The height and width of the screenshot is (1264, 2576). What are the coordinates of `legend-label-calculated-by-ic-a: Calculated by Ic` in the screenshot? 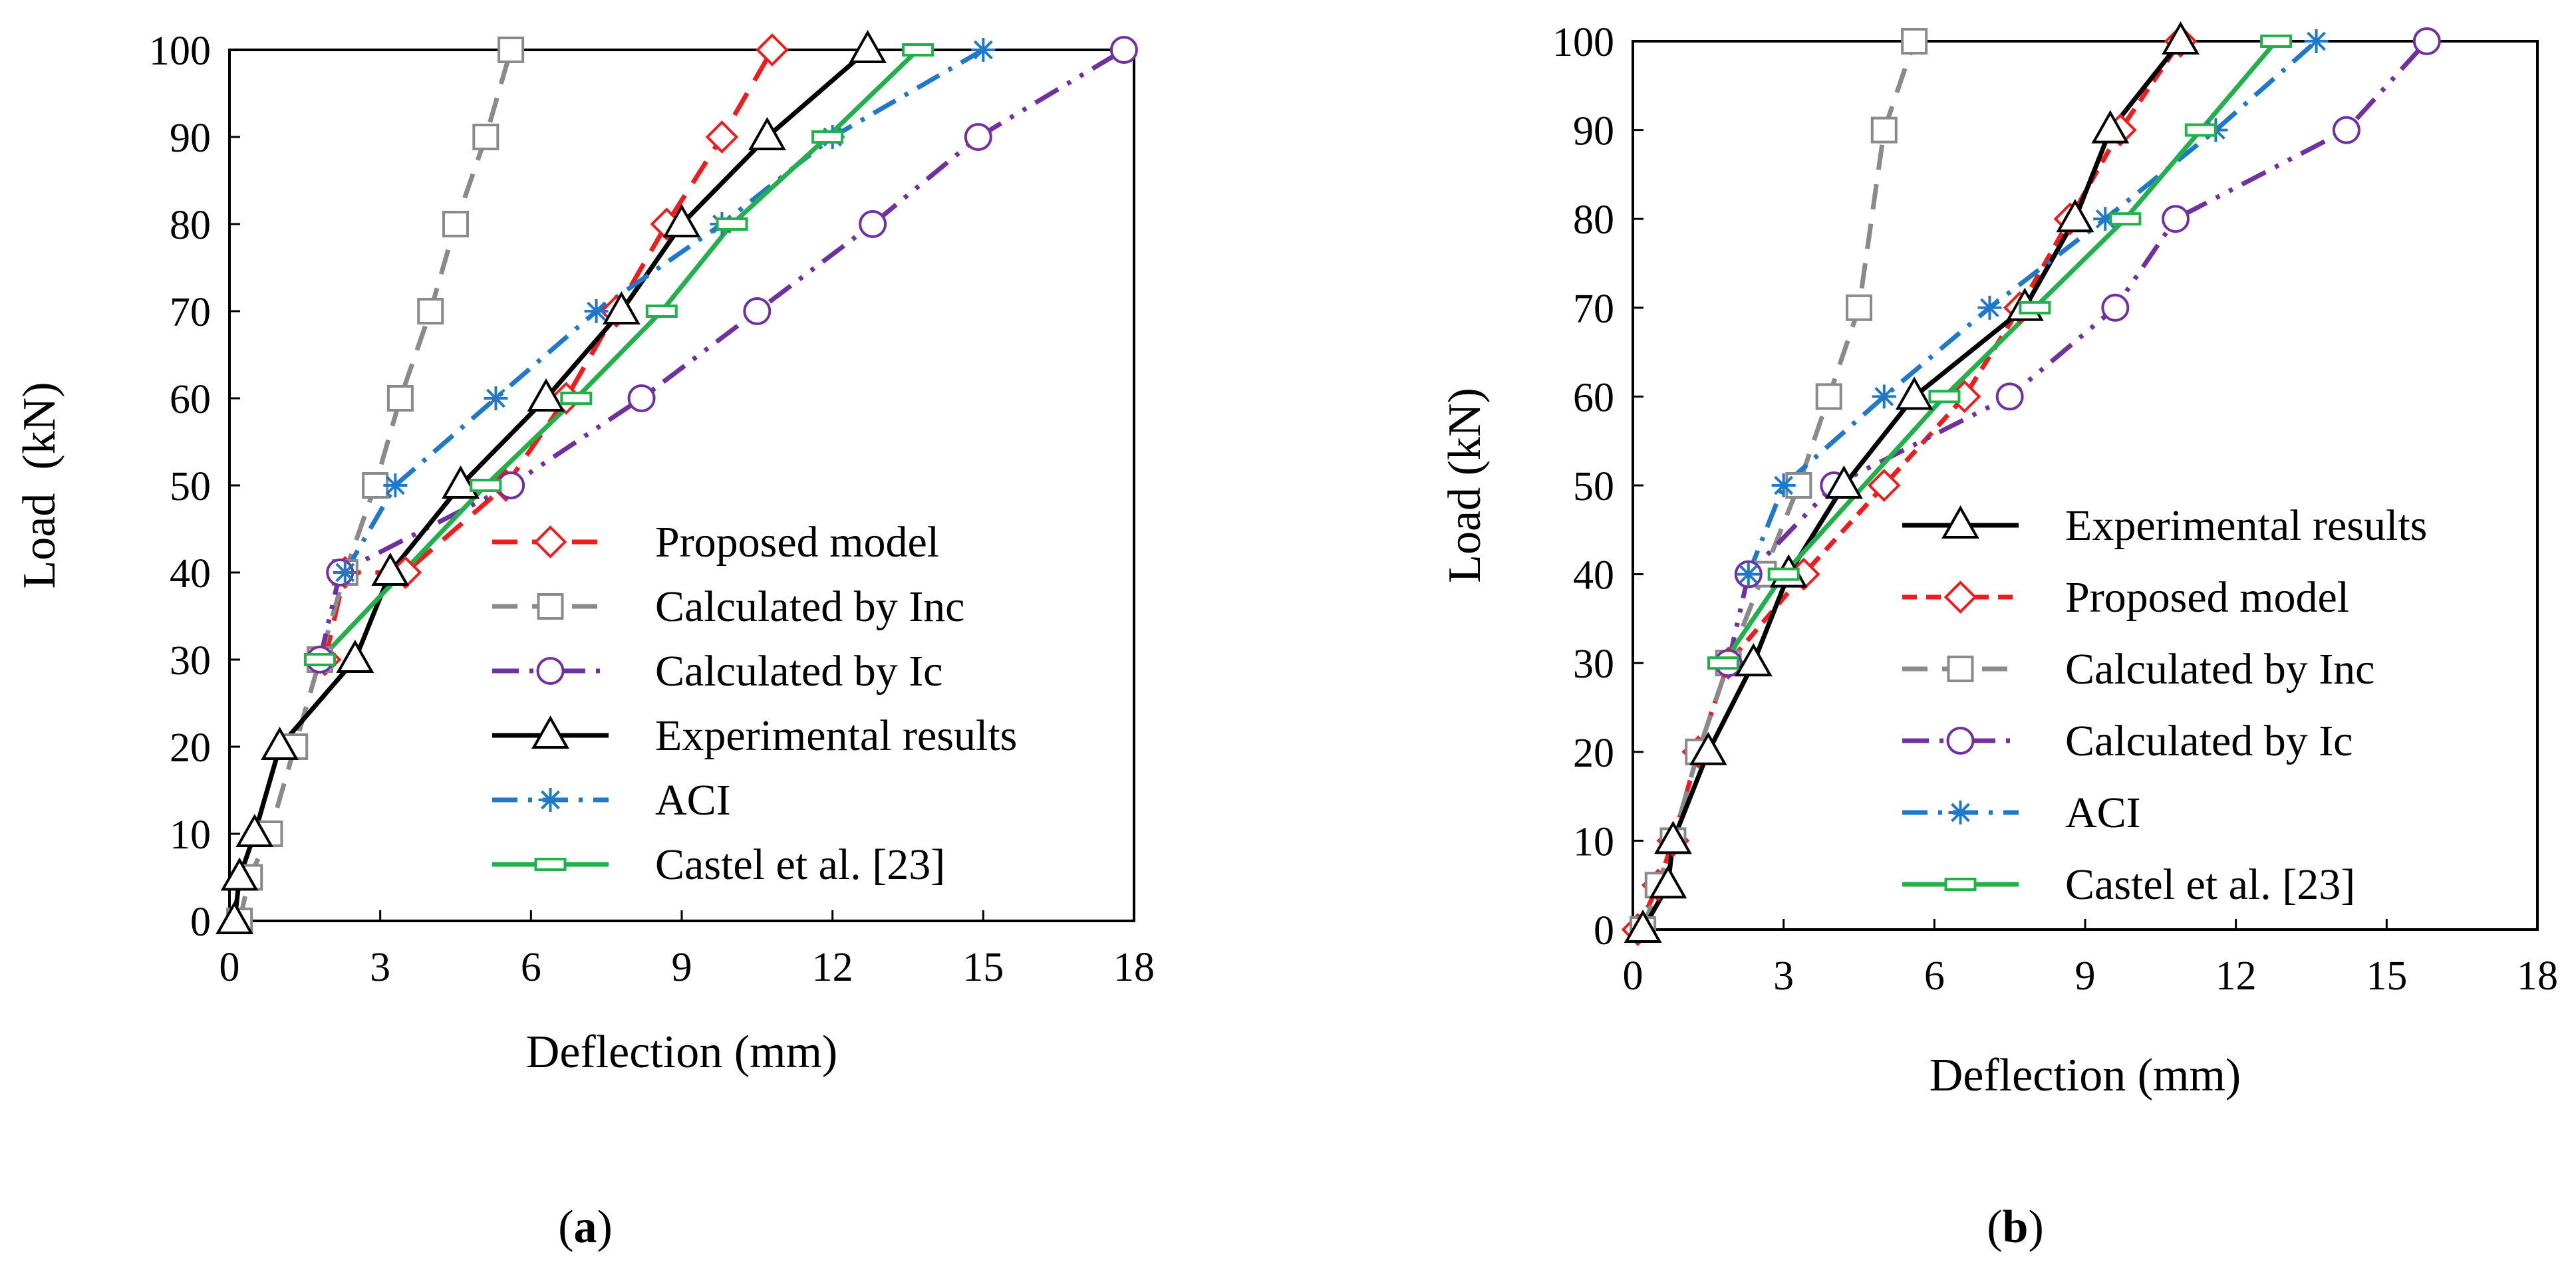 It's located at (799, 671).